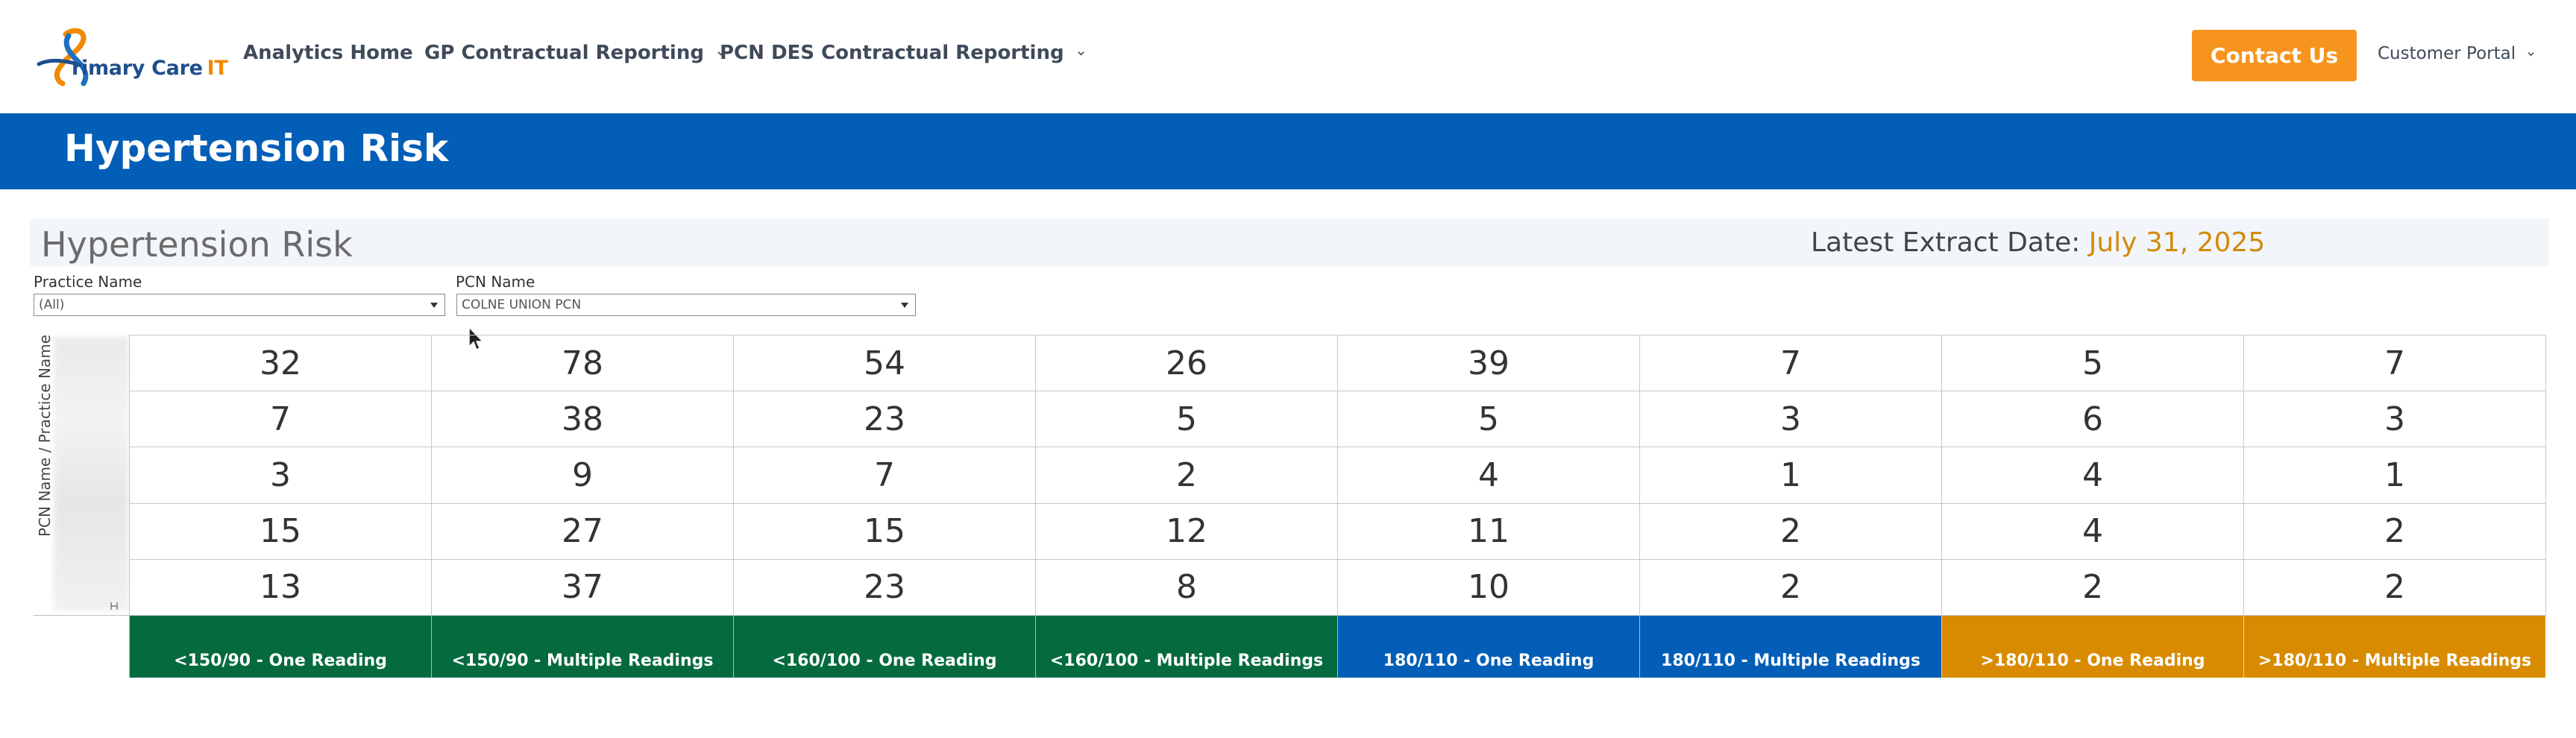 This screenshot has height=738, width=2576. I want to click on page-banner: Hypertension Risk, so click(1288, 151).